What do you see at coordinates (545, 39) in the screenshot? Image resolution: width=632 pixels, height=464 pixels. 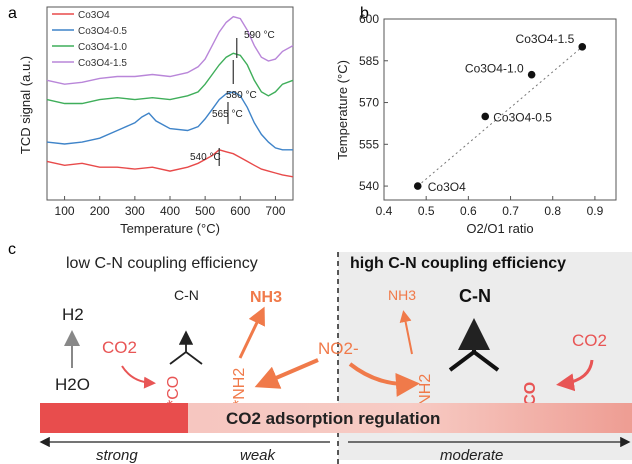 I see `point-label: Co3O4-1.5` at bounding box center [545, 39].